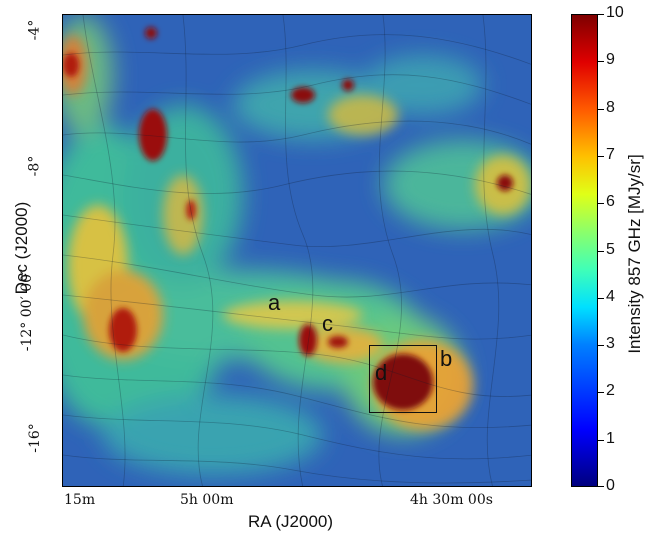 Image resolution: width=648 pixels, height=536 pixels. I want to click on xtick-label: 15m, so click(80, 500).